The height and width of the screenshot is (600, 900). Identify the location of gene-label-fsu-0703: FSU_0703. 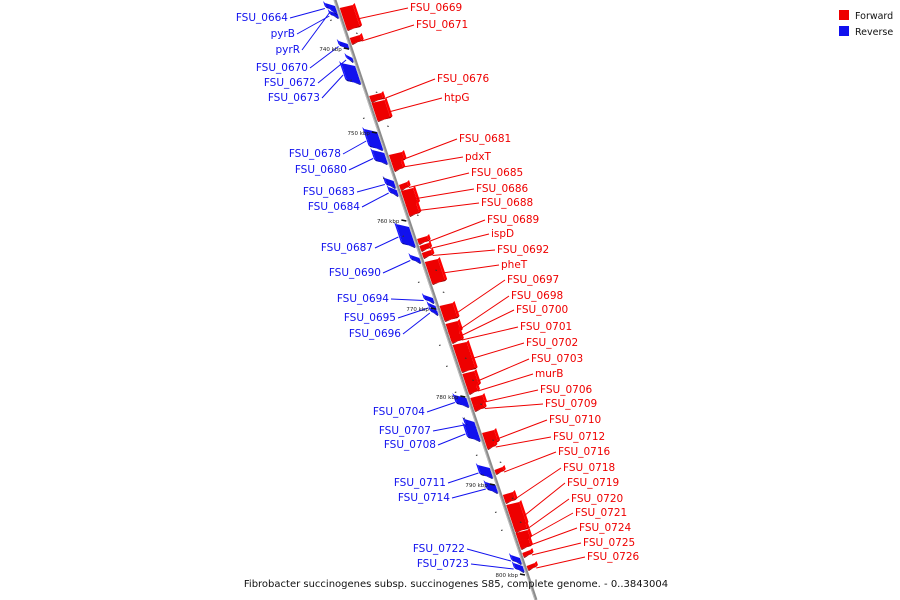
(557, 359).